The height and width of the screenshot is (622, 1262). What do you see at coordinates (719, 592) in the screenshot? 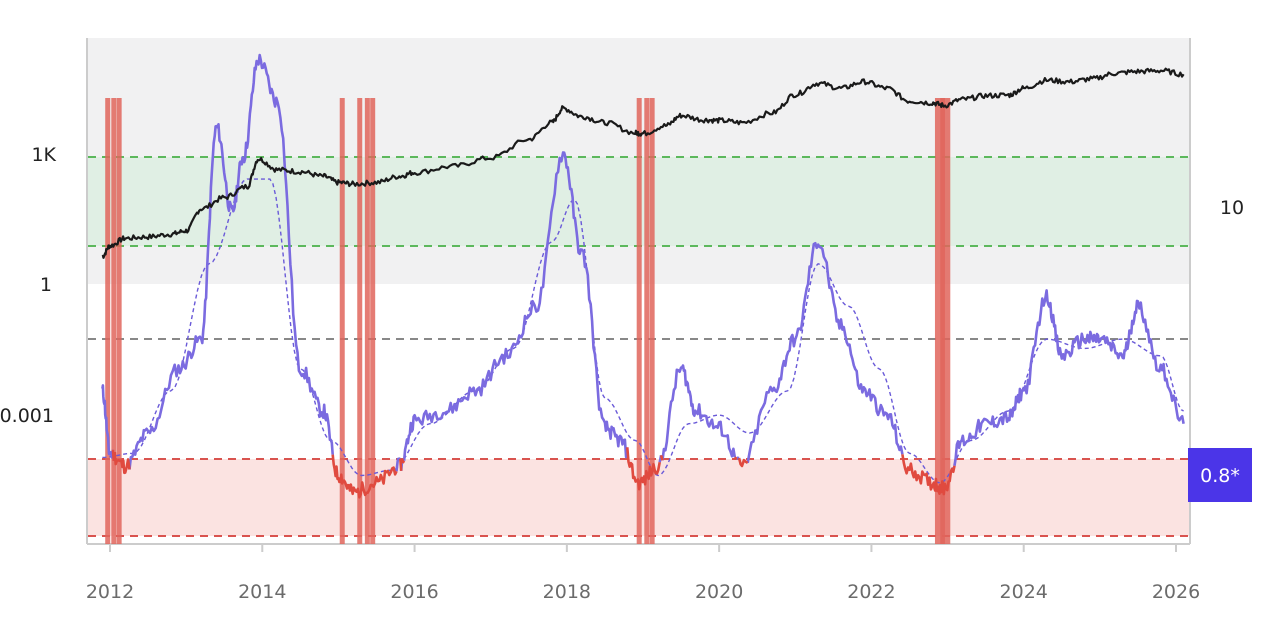
I see `x-tick-label: 2020` at bounding box center [719, 592].